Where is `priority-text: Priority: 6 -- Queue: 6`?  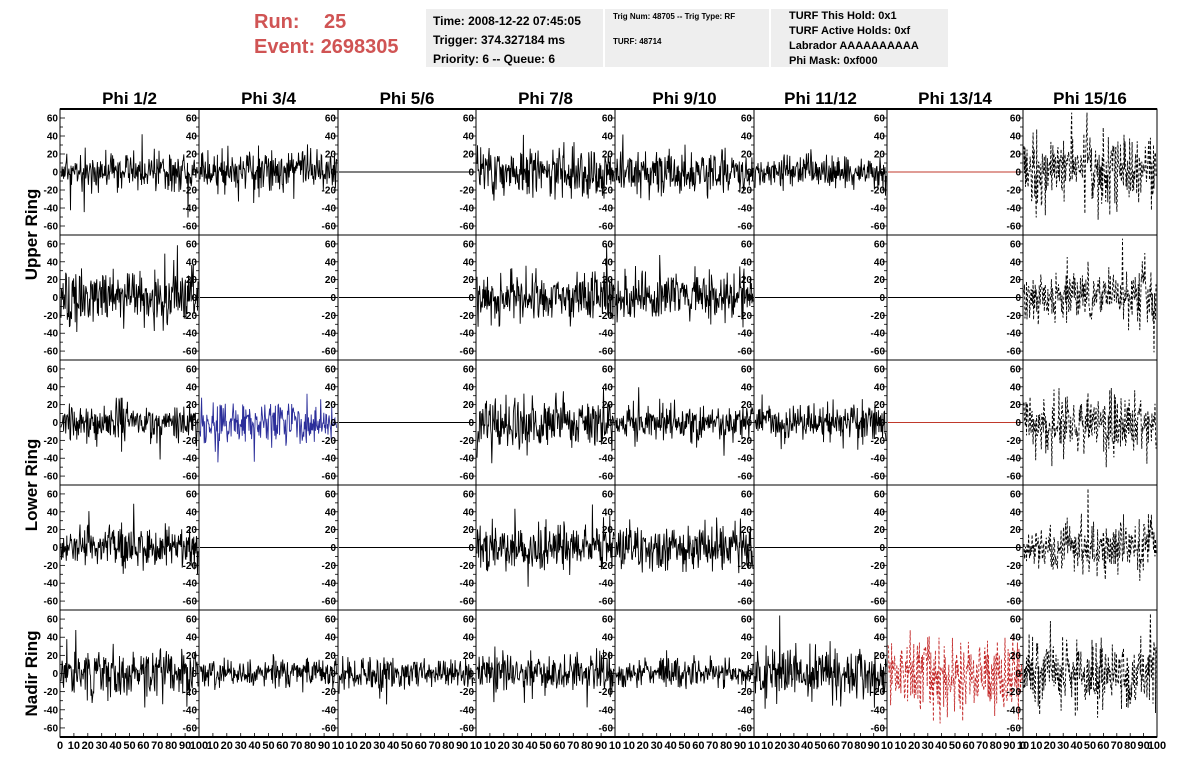 priority-text: Priority: 6 -- Queue: 6 is located at coordinates (494, 59).